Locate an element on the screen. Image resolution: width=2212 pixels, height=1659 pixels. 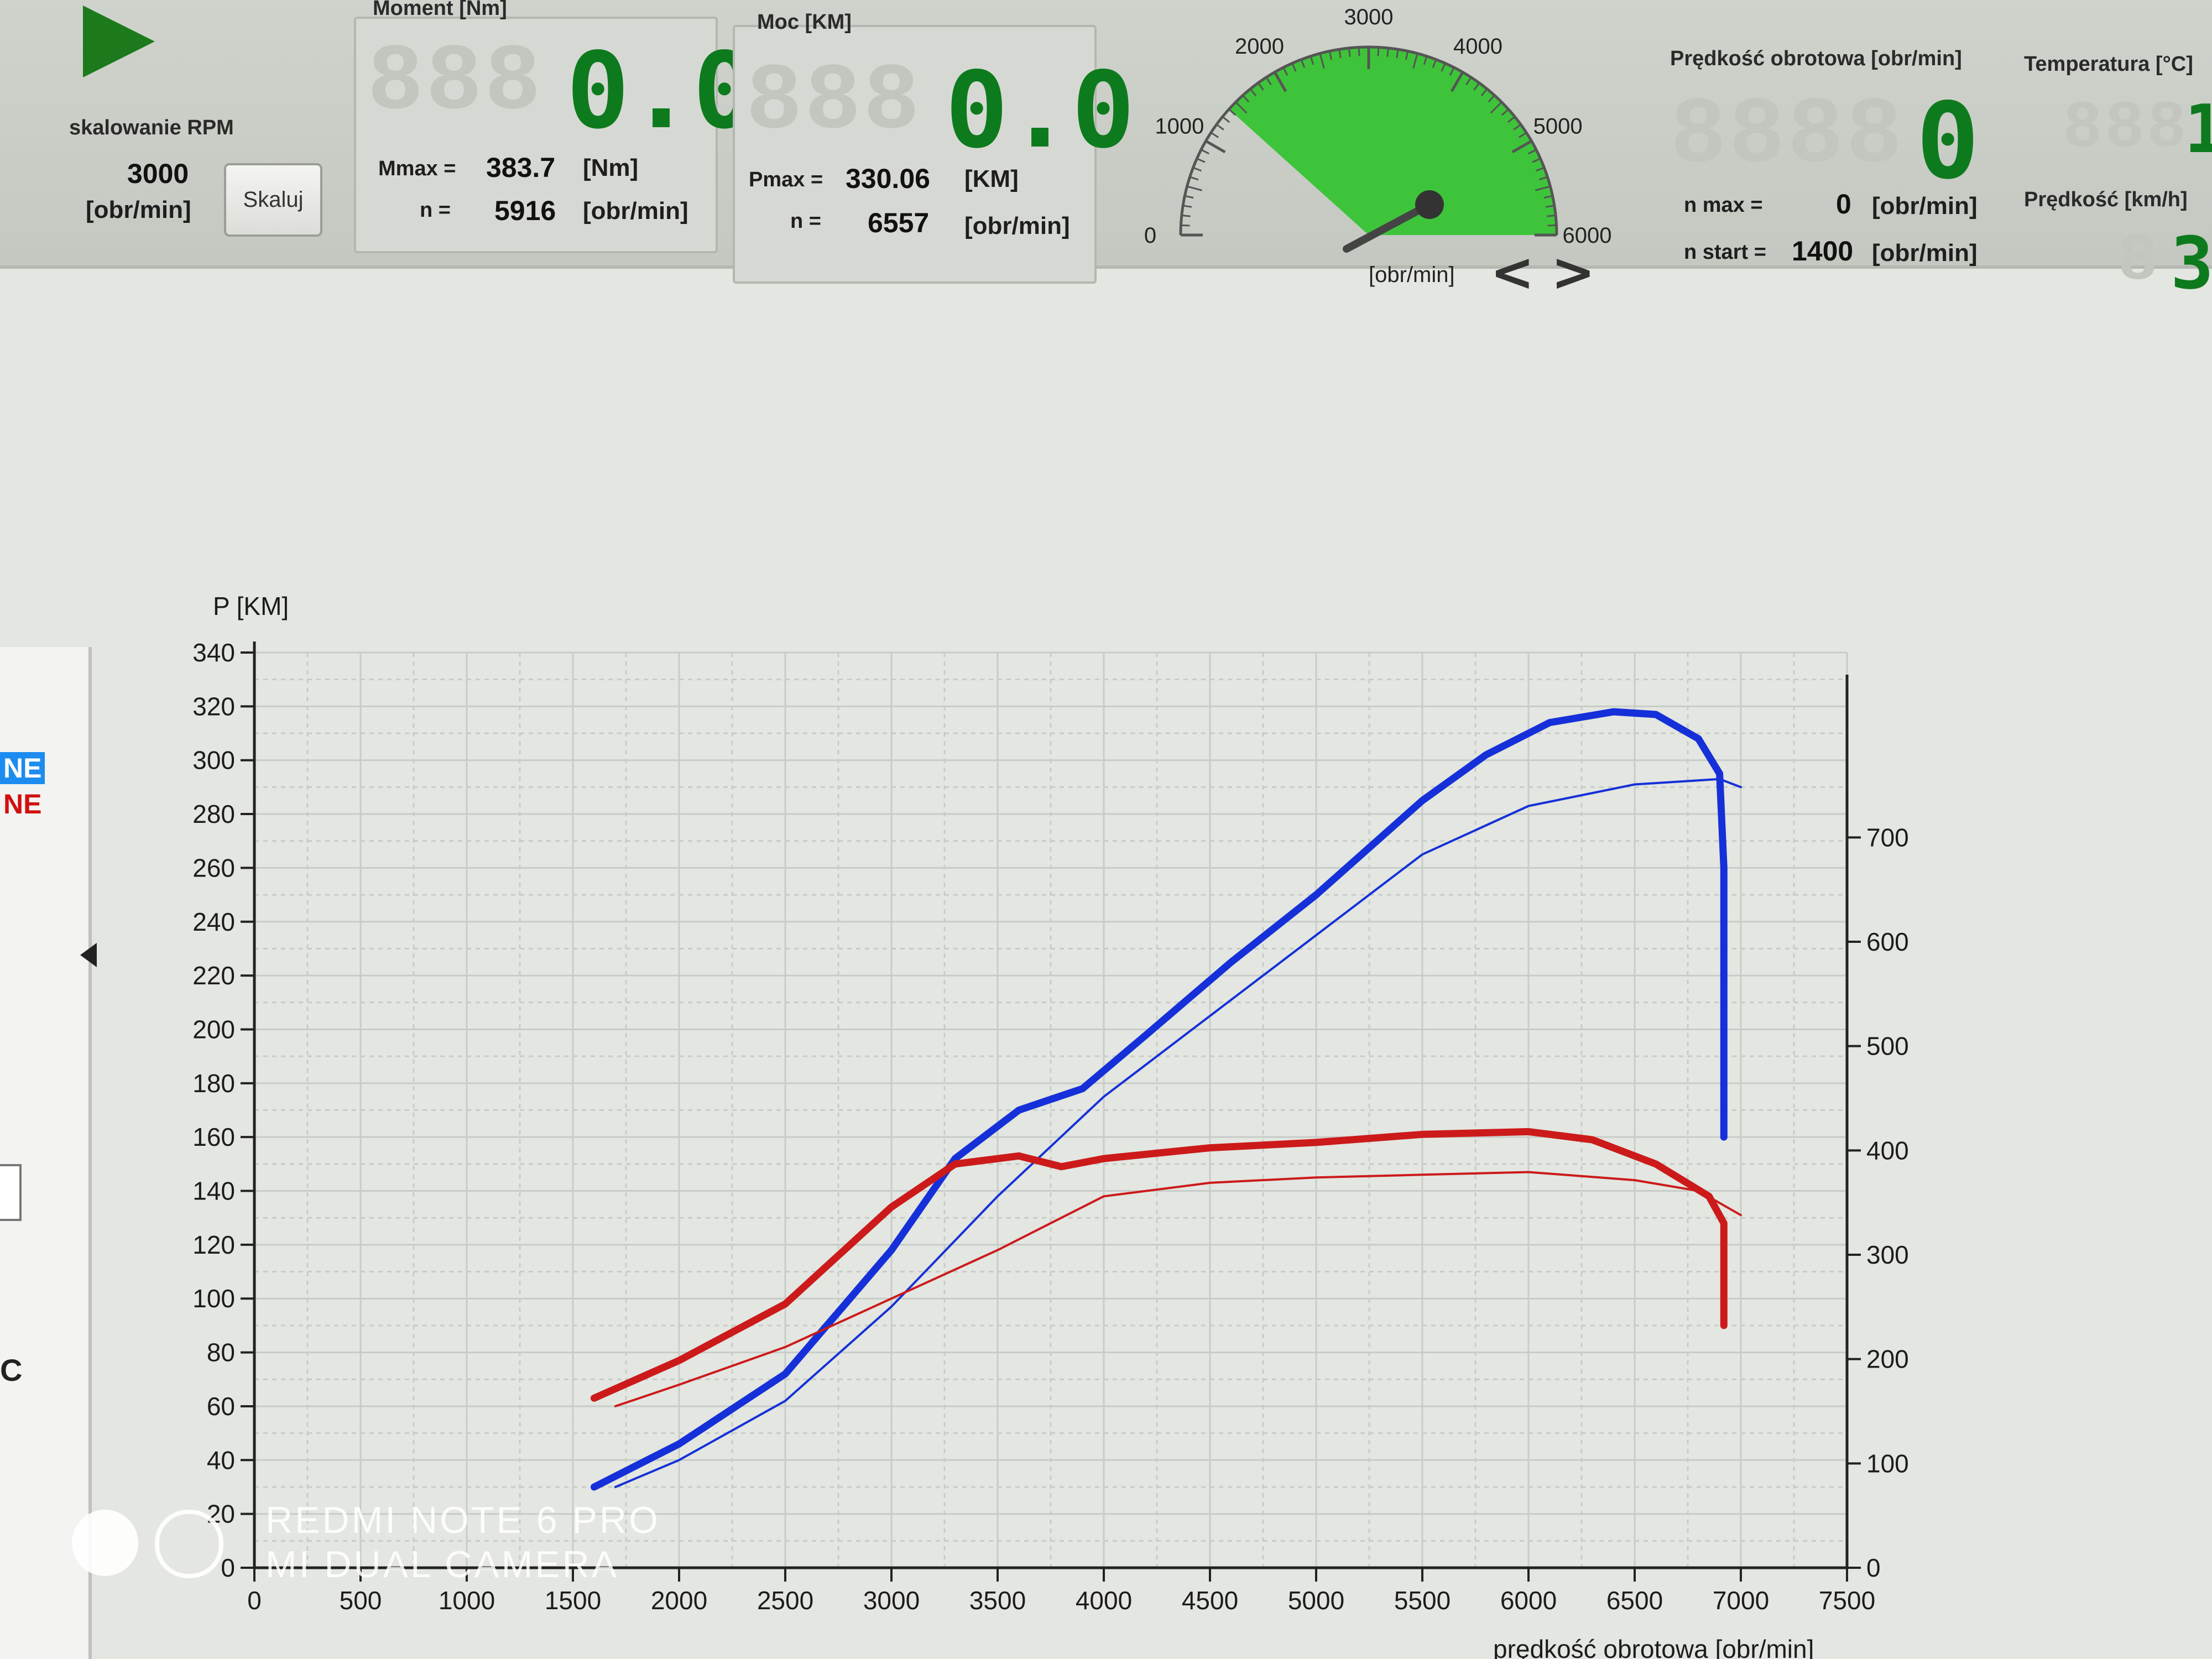
gauge-prev-arrow: < is located at coordinates (1513, 273).